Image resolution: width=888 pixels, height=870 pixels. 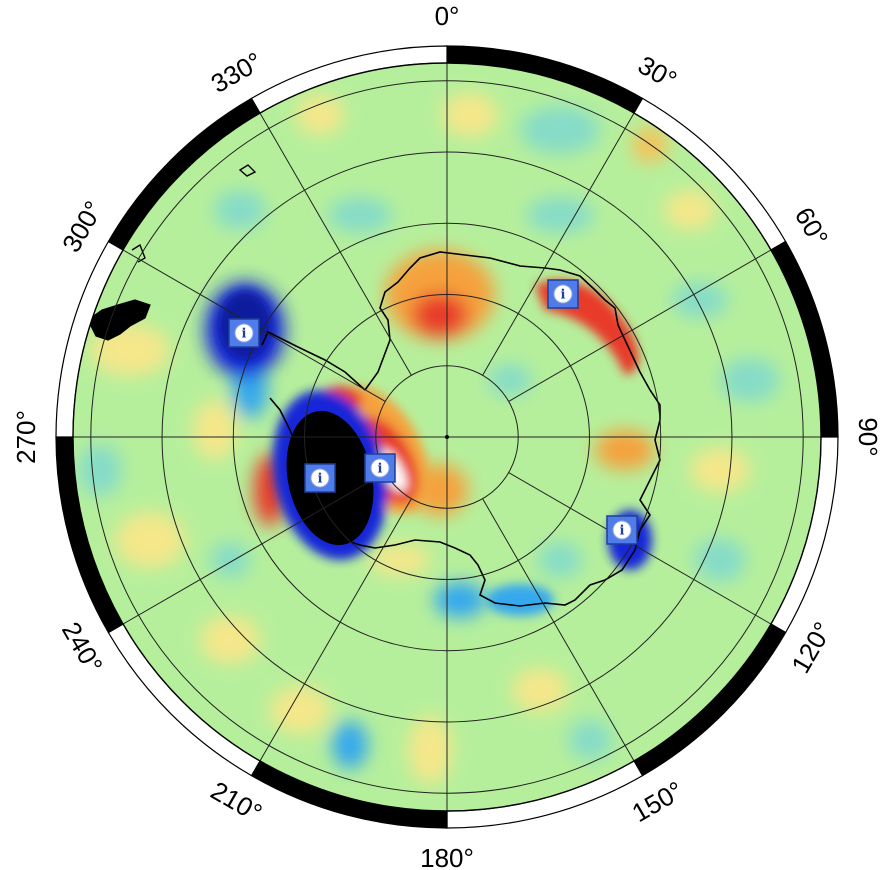 What do you see at coordinates (237, 801) in the screenshot?
I see `longitude-label: 210°` at bounding box center [237, 801].